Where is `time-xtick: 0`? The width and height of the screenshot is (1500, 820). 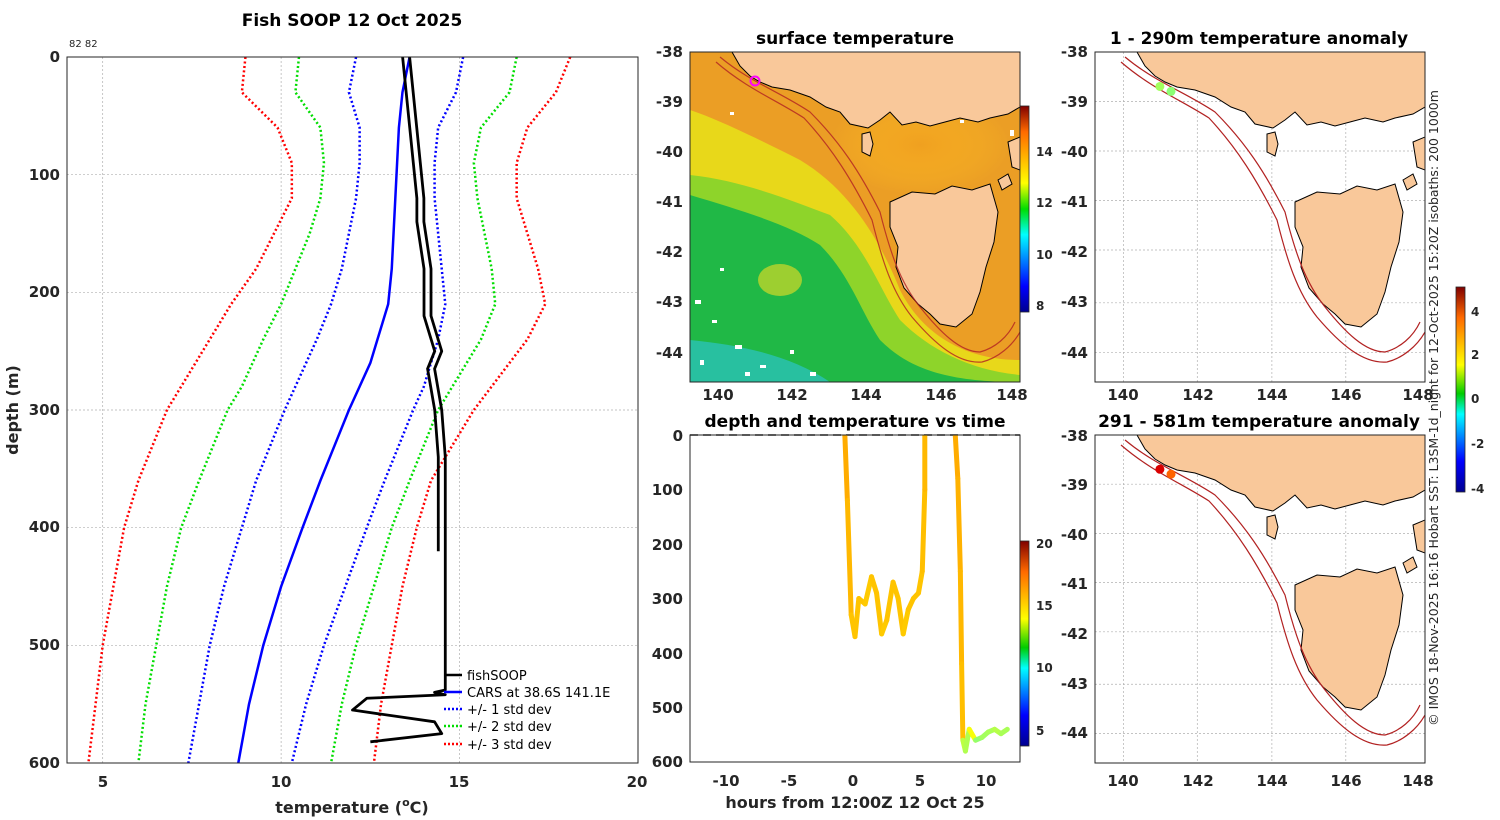
time-xtick: 0 is located at coordinates (853, 781).